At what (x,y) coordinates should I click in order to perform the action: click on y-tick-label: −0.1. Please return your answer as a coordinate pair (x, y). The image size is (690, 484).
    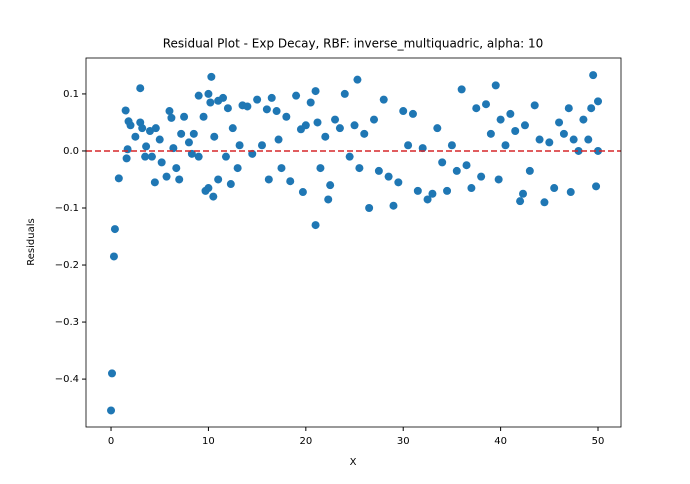
    Looking at the image, I should click on (67, 208).